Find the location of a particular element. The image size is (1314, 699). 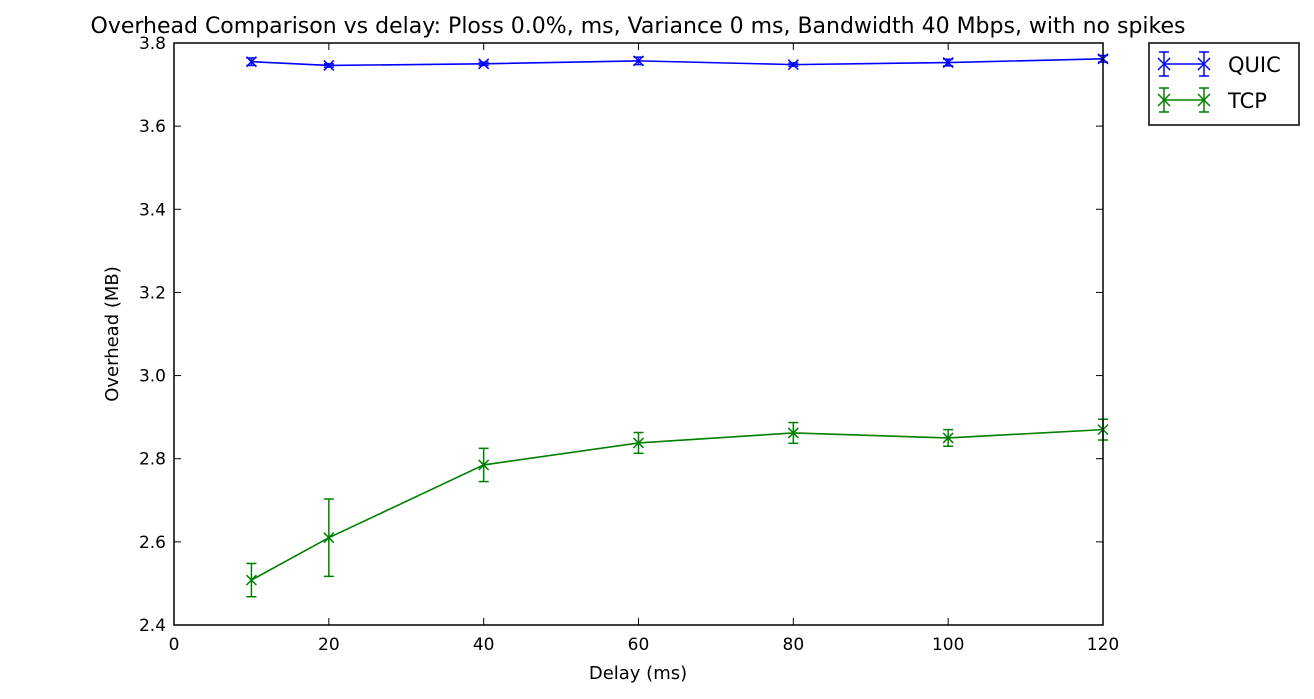

y-tick-label: 3.2 is located at coordinates (152, 293).